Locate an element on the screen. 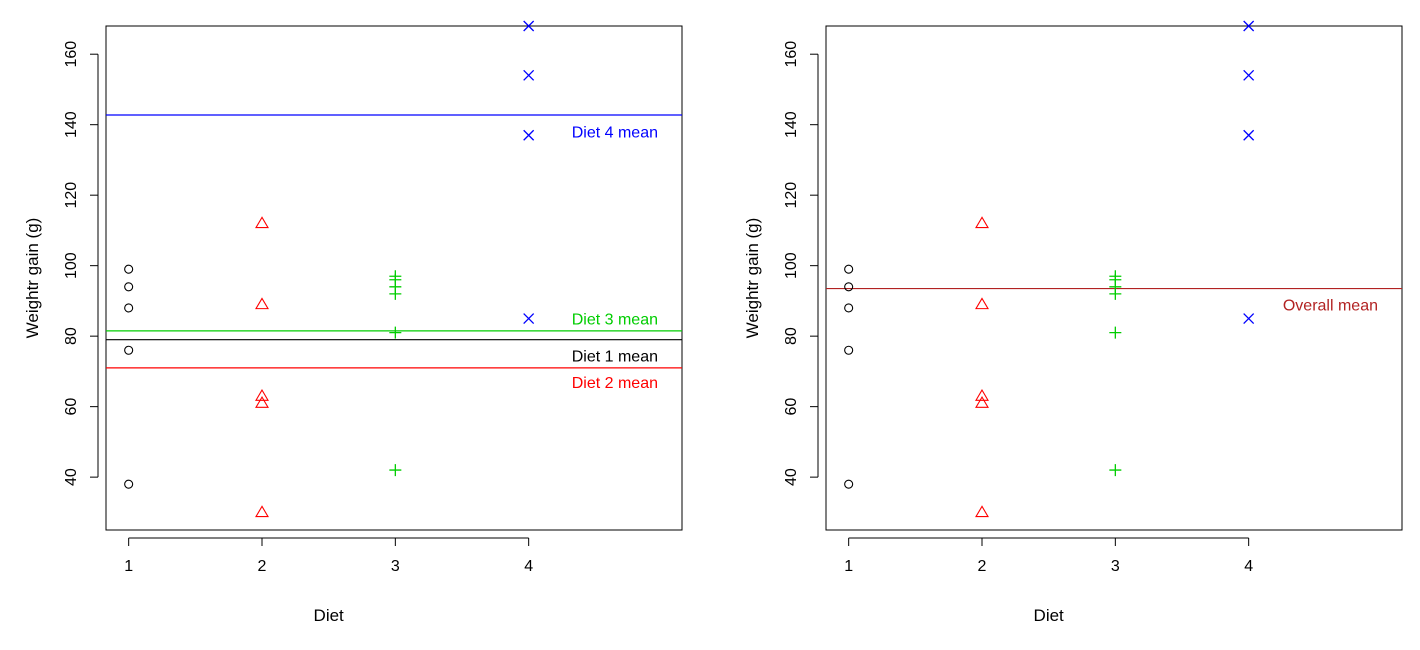  mean-line-label: Diet 4 mean is located at coordinates (615, 133).